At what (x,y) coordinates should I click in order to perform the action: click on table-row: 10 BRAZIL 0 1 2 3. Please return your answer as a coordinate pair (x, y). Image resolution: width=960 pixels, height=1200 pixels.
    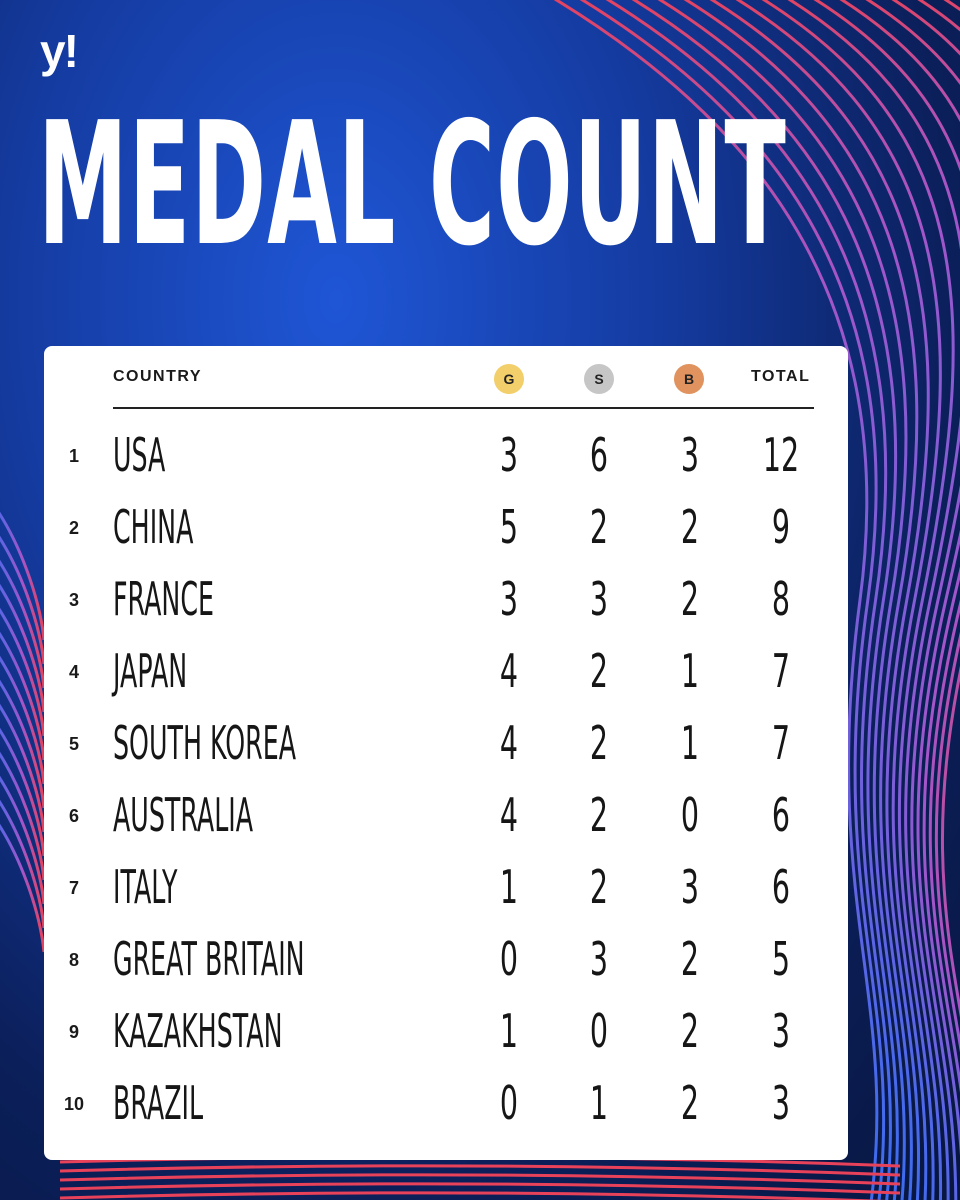
    Looking at the image, I should click on (446, 1108).